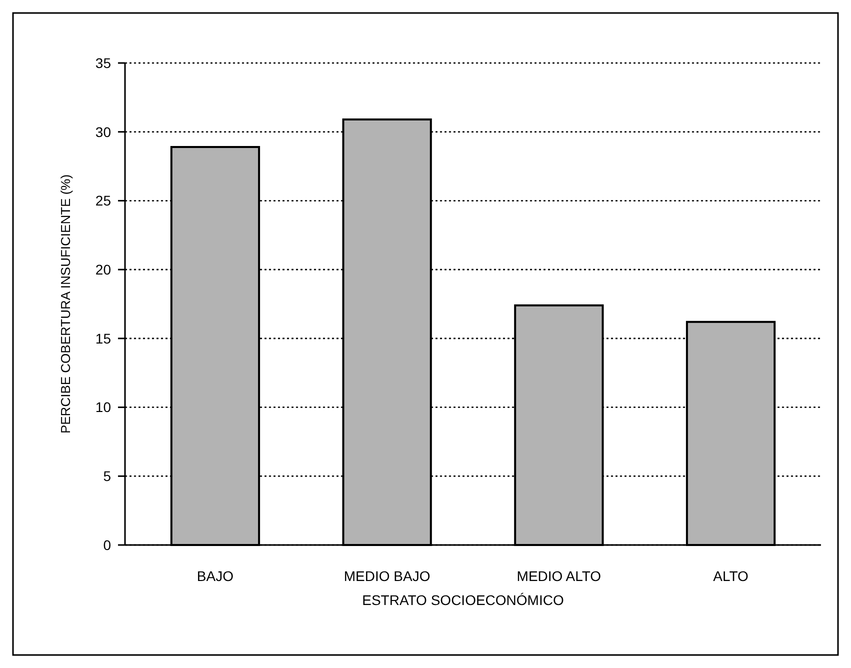 Image resolution: width=851 pixels, height=668 pixels. What do you see at coordinates (559, 576) in the screenshot?
I see `x-tick-label: MEDIO ALTO` at bounding box center [559, 576].